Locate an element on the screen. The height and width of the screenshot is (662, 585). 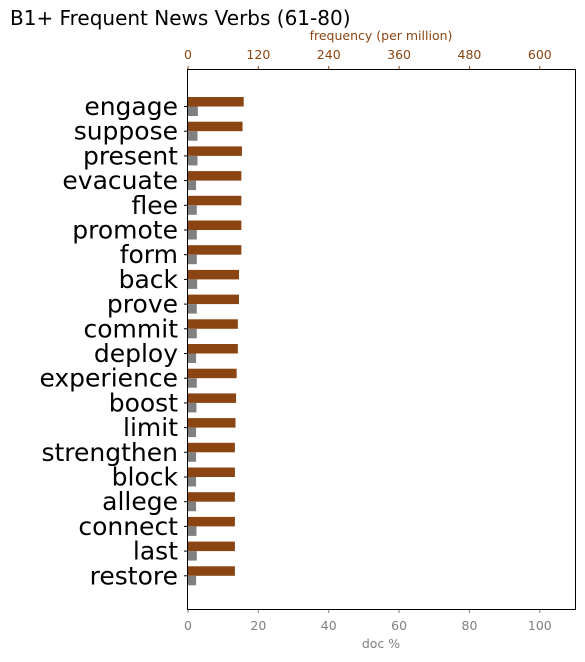
y-tick-label: flee is located at coordinates (154, 205).